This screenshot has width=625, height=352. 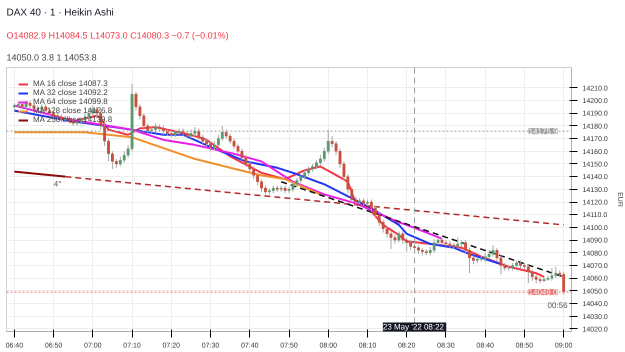 I want to click on ref-line-label: 14175.9, so click(x=543, y=131).